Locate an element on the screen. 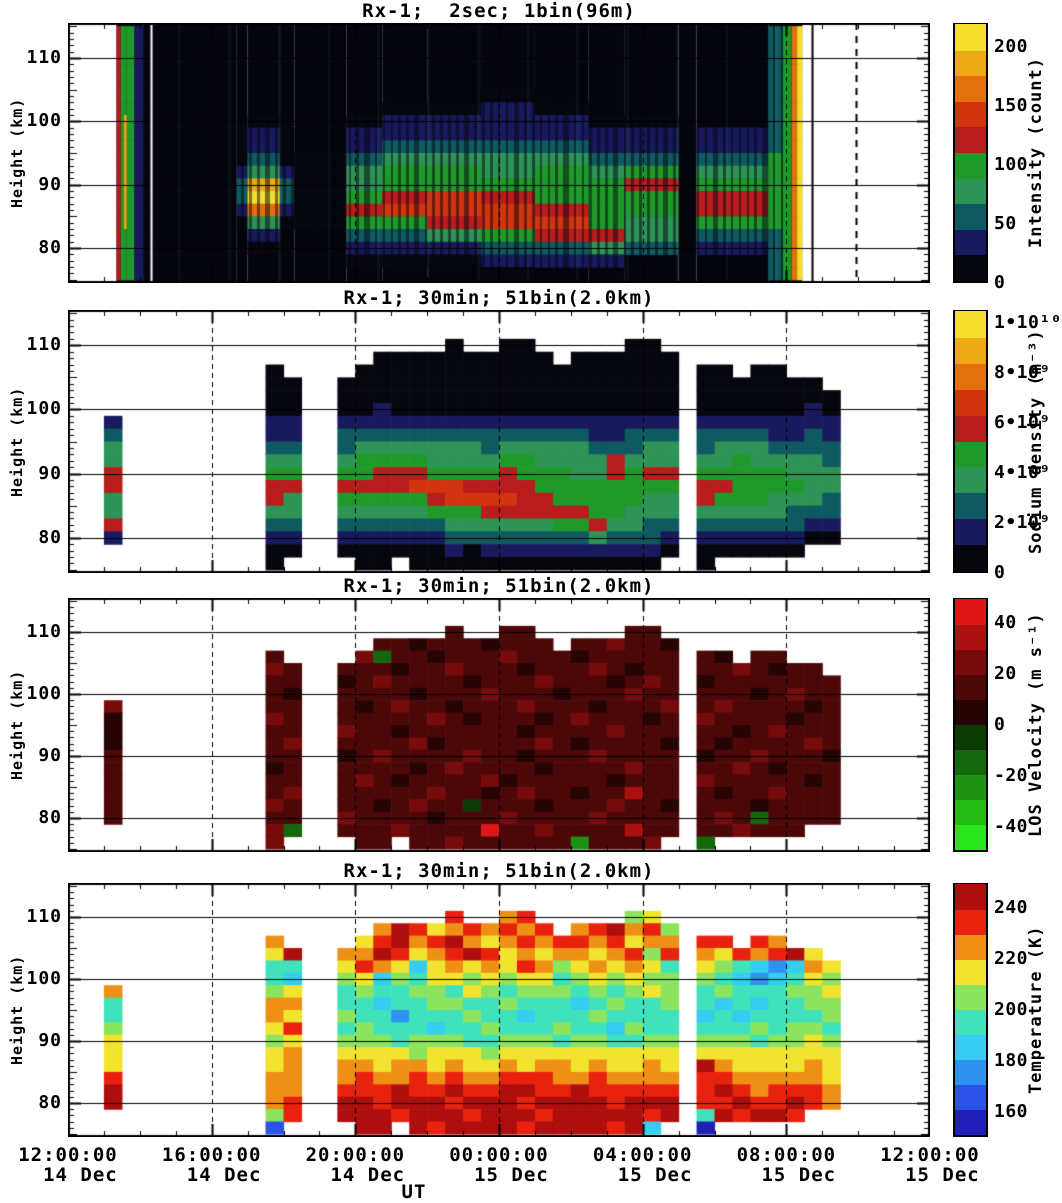 The image size is (1062, 1203). panel-4-colorbar is located at coordinates (970, 1010).